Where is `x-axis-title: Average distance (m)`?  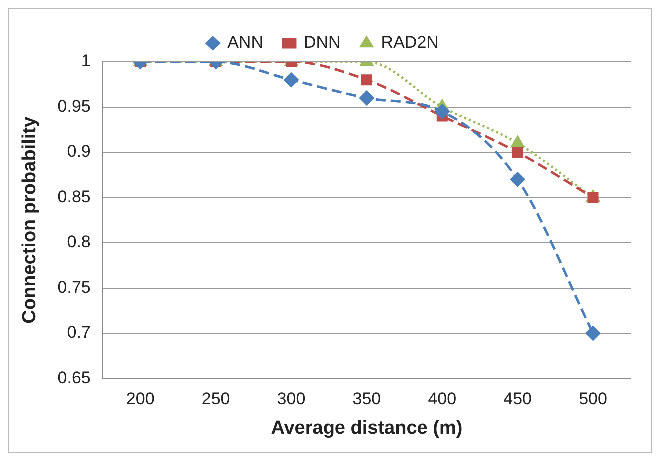 x-axis-title: Average distance (m) is located at coordinates (367, 428).